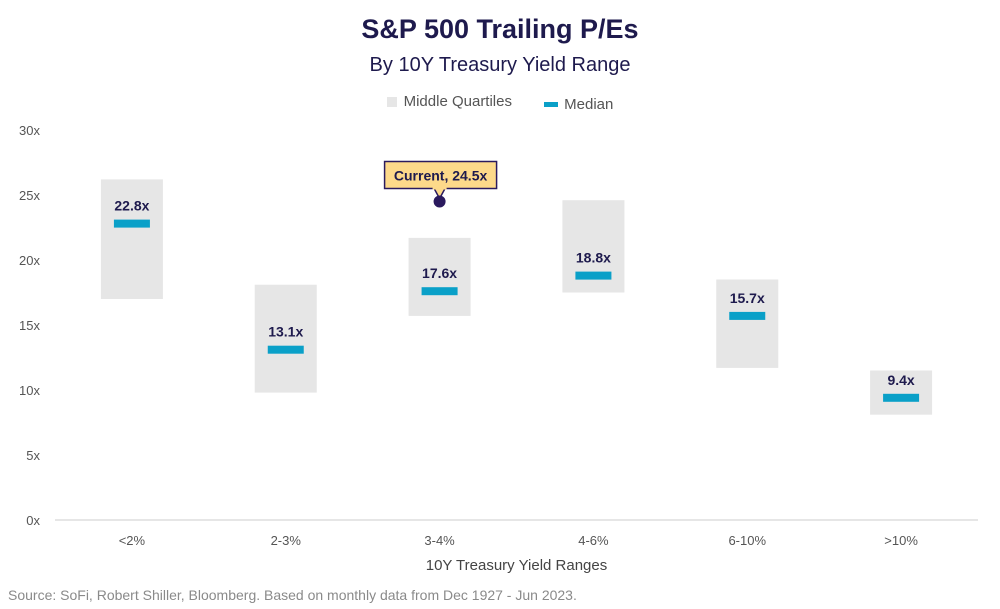  What do you see at coordinates (439, 540) in the screenshot?
I see `x-tick-label: 3-4%` at bounding box center [439, 540].